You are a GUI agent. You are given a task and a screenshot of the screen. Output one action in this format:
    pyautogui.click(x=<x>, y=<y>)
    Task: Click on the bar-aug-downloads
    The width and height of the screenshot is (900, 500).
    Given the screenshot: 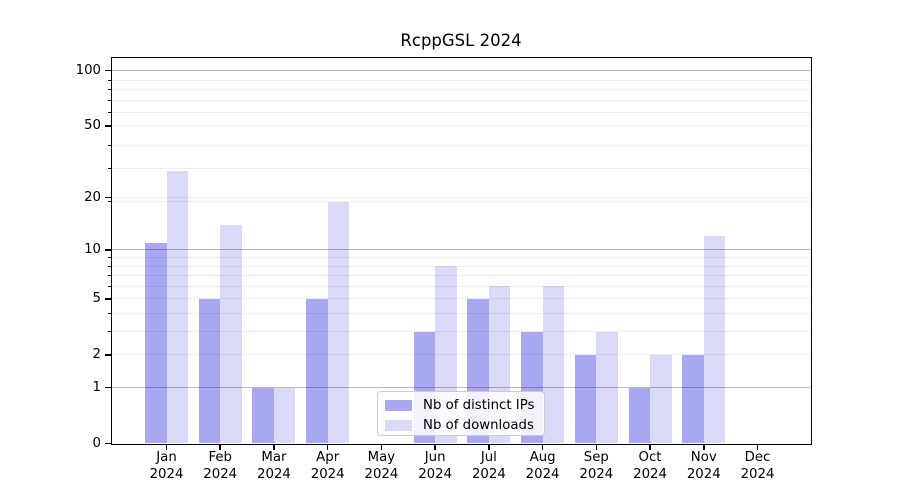 What is the action you would take?
    pyautogui.click(x=553, y=365)
    